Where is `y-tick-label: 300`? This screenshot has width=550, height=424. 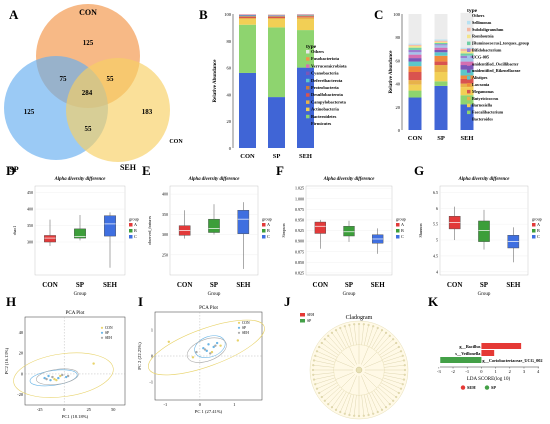
y-tick-label: 300 is located at coordinates (165, 234).